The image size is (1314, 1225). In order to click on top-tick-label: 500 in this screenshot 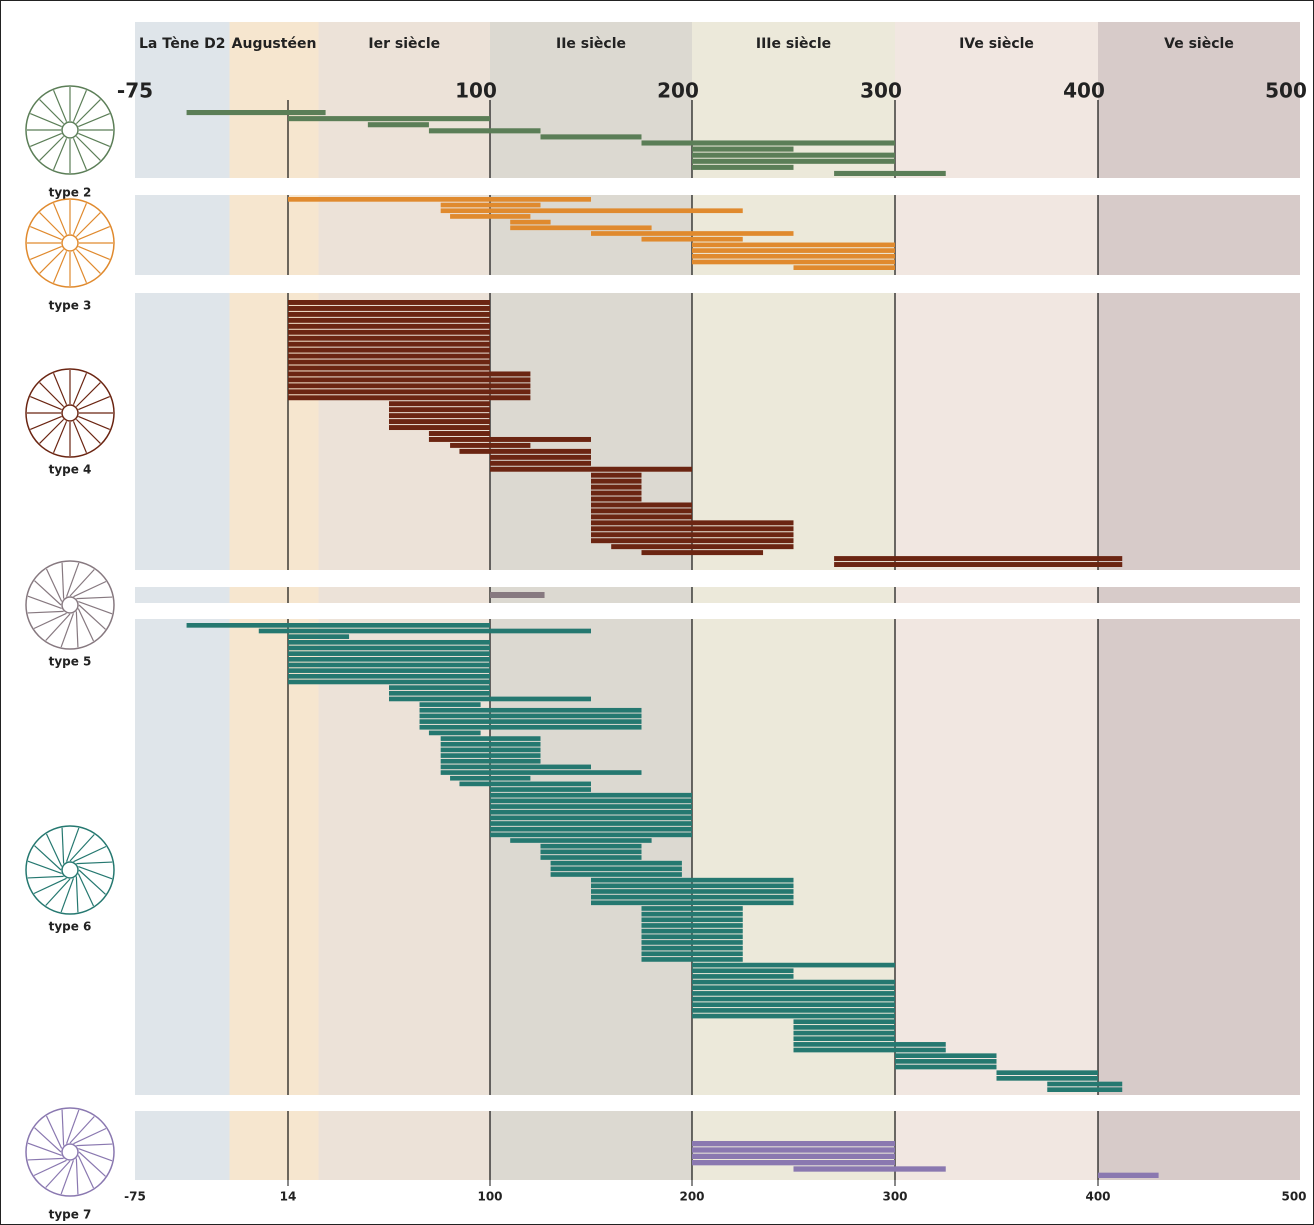, I will do `click(1286, 91)`.